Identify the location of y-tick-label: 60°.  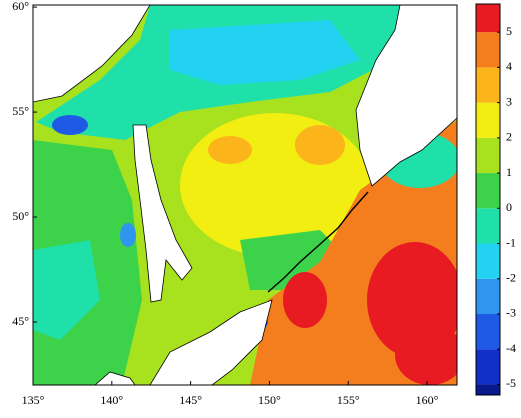
(20, 6).